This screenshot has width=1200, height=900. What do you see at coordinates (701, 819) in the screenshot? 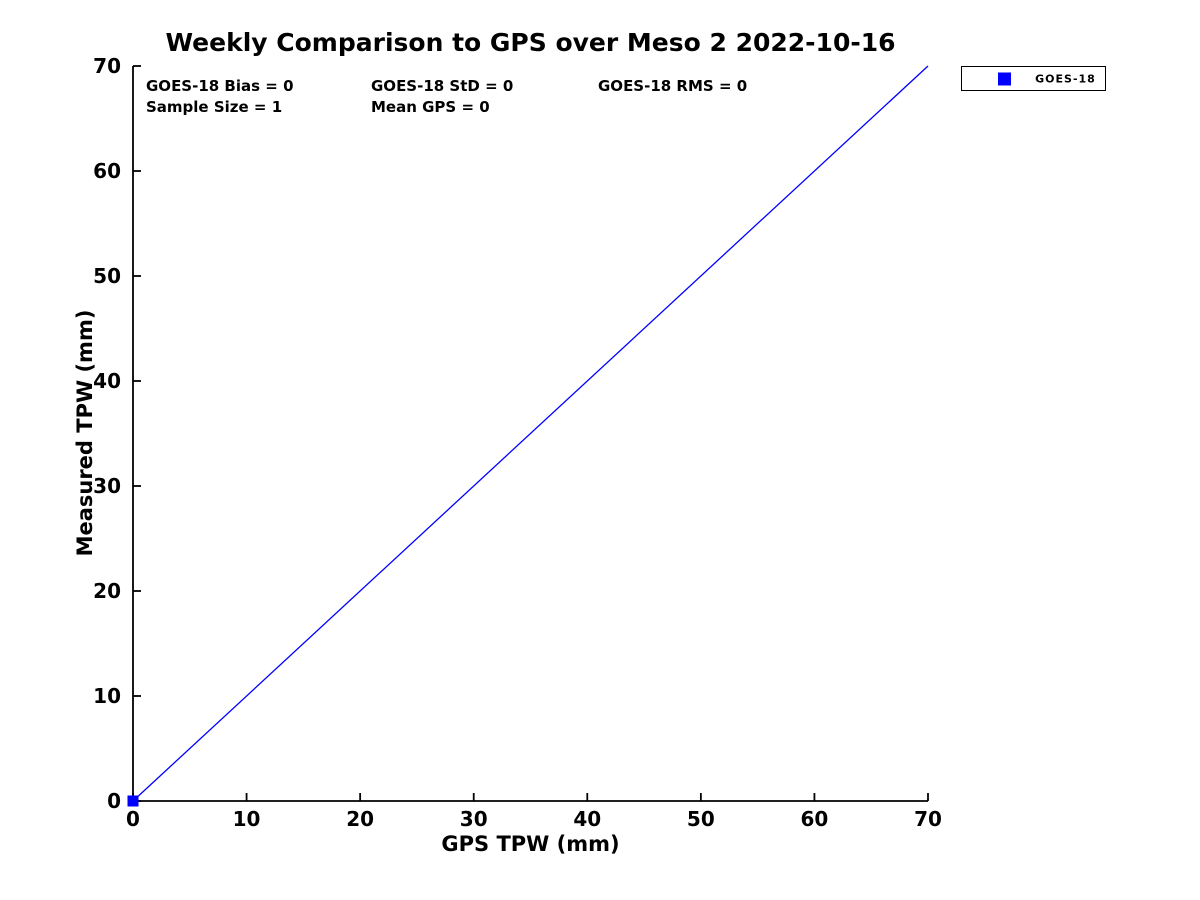
I see `x-tick-label: 50` at bounding box center [701, 819].